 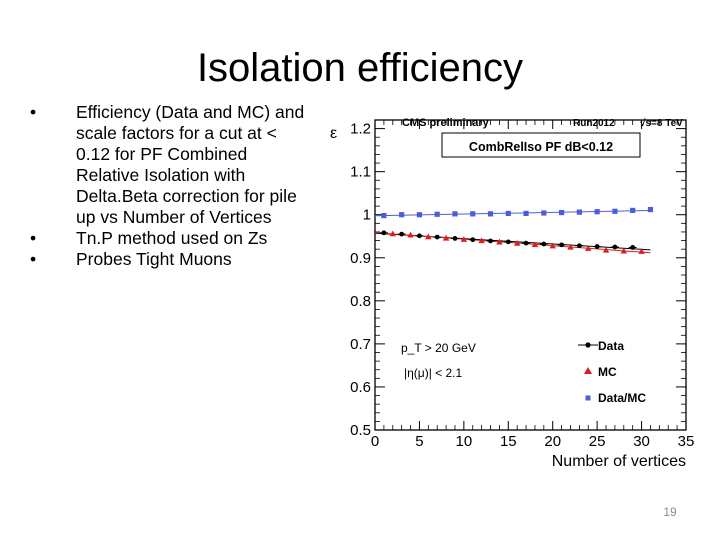 I want to click on cut-label-box, so click(x=541, y=145).